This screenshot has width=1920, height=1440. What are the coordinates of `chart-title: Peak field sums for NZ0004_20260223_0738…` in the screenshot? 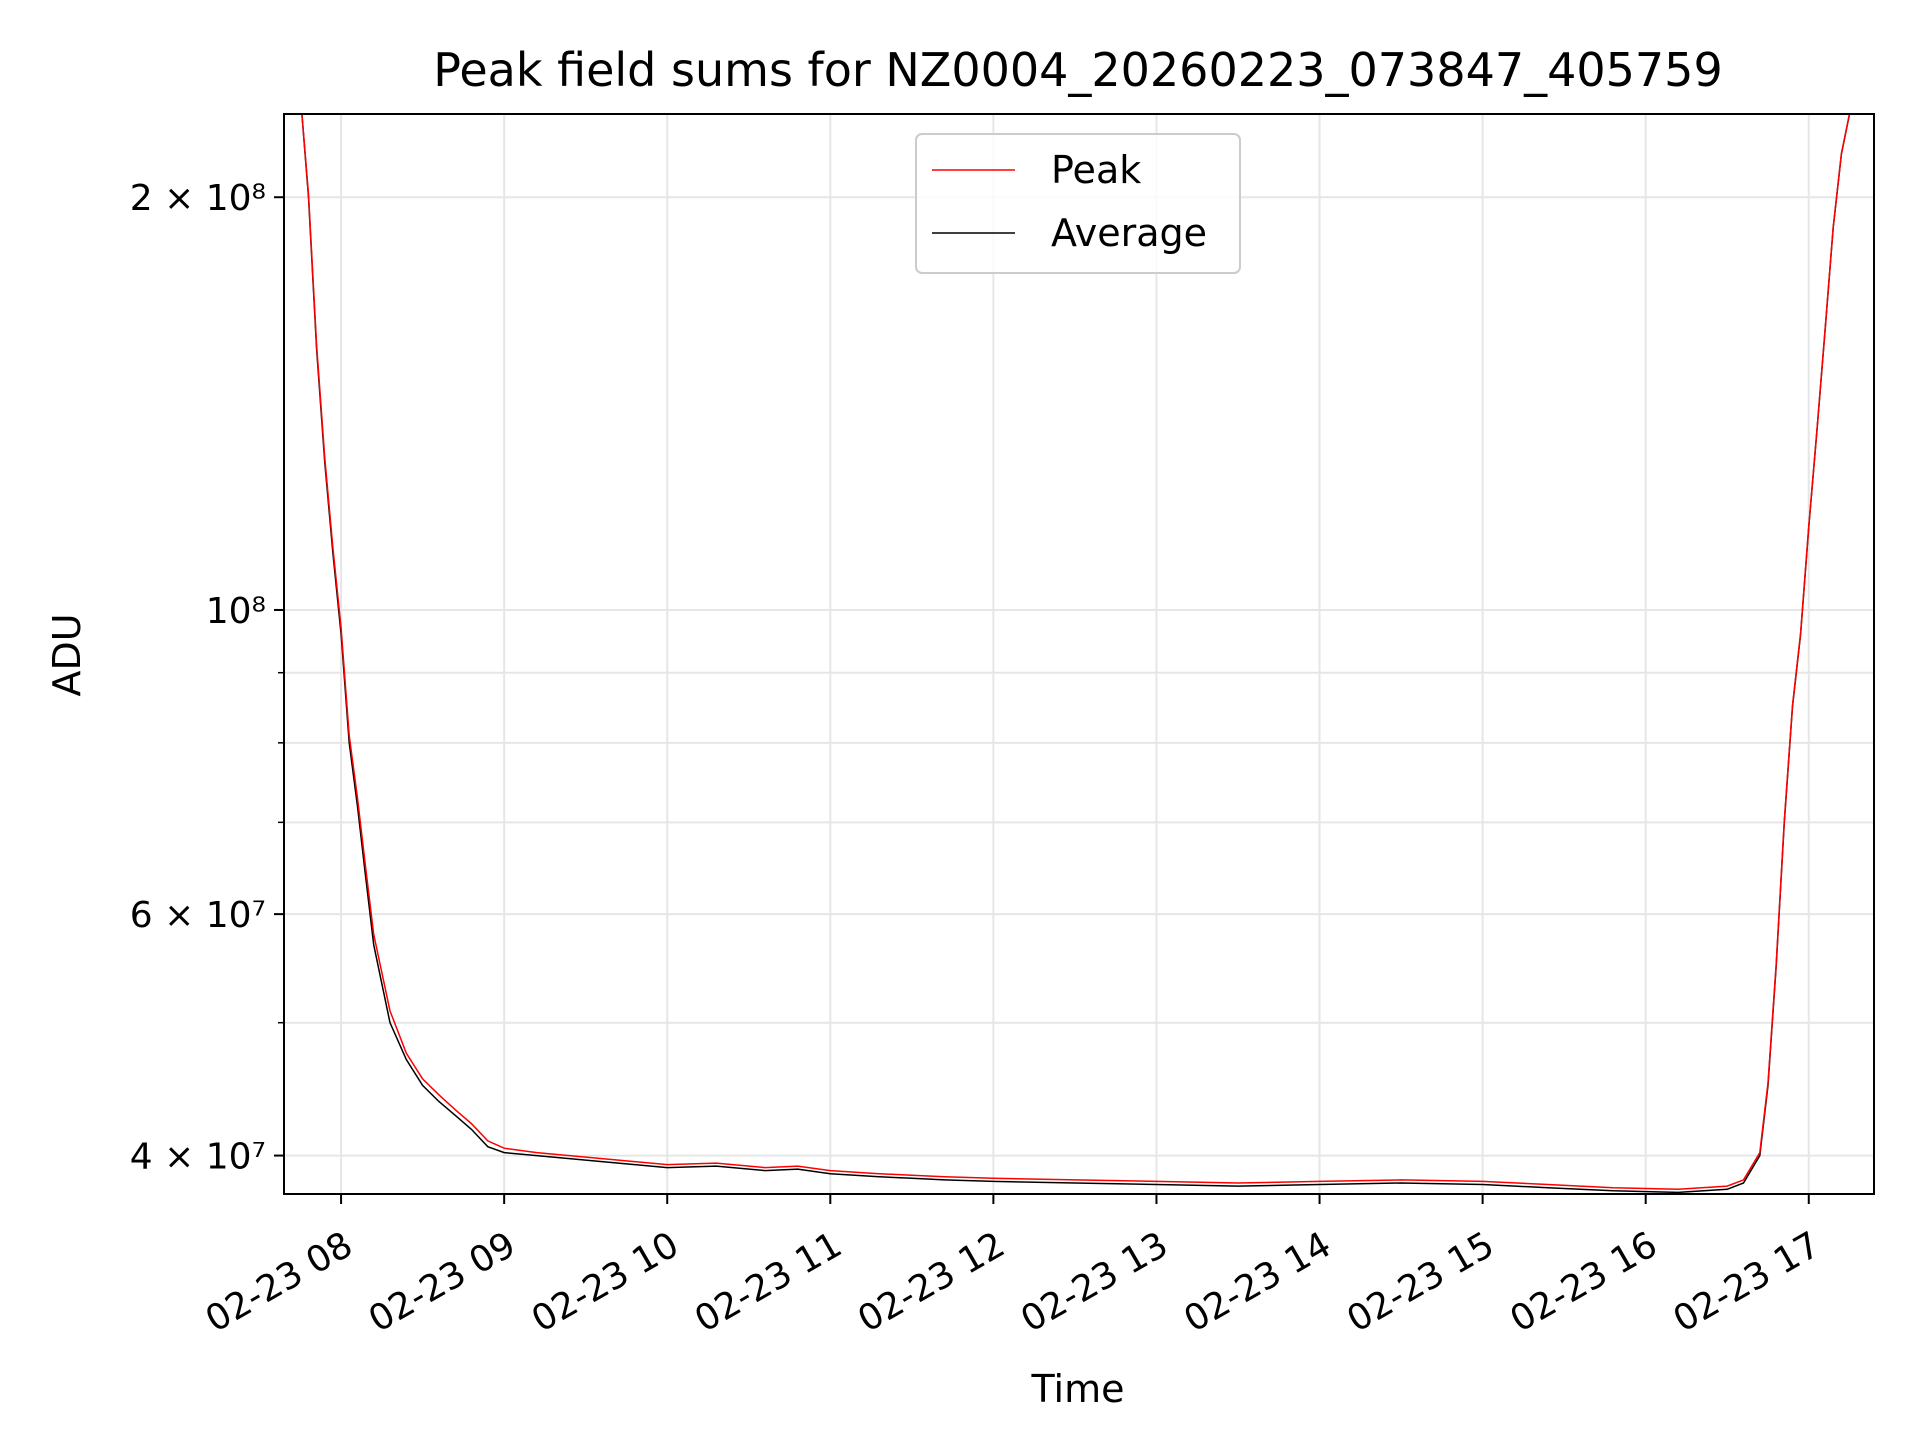 It's located at (1077, 70).